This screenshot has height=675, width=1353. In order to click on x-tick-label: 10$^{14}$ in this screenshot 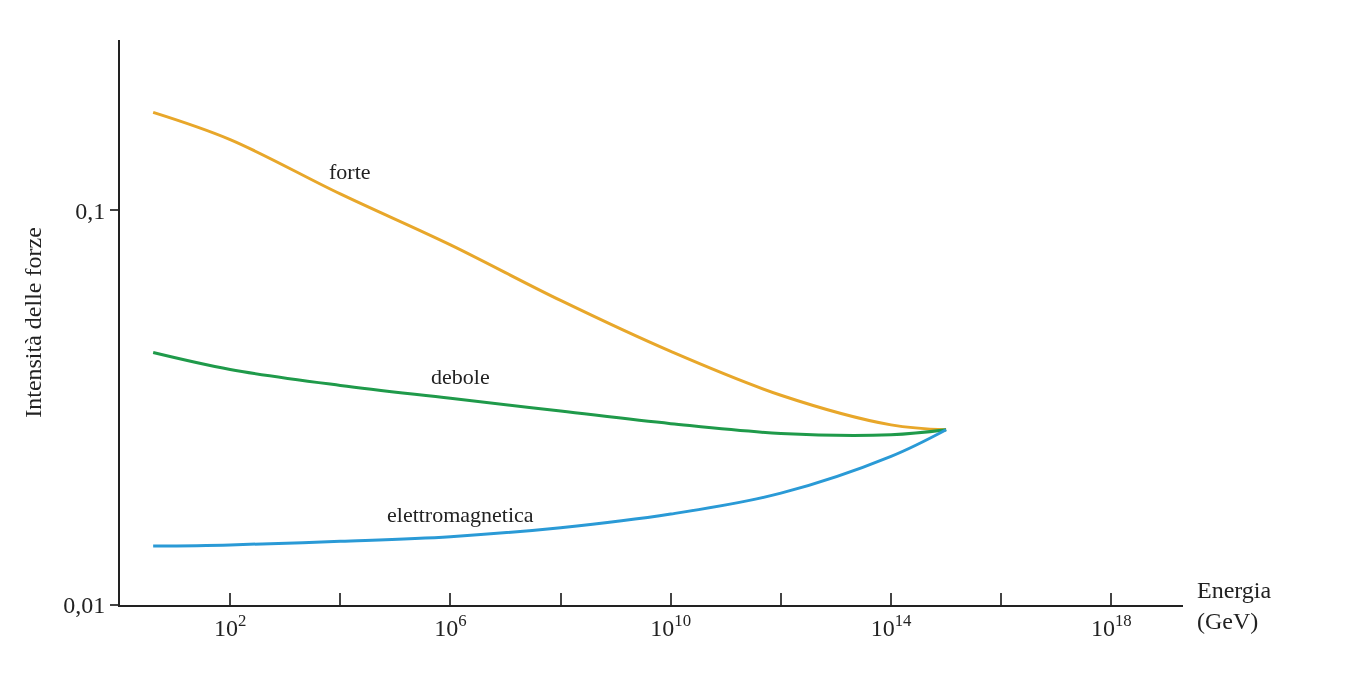, I will do `click(891, 625)`.